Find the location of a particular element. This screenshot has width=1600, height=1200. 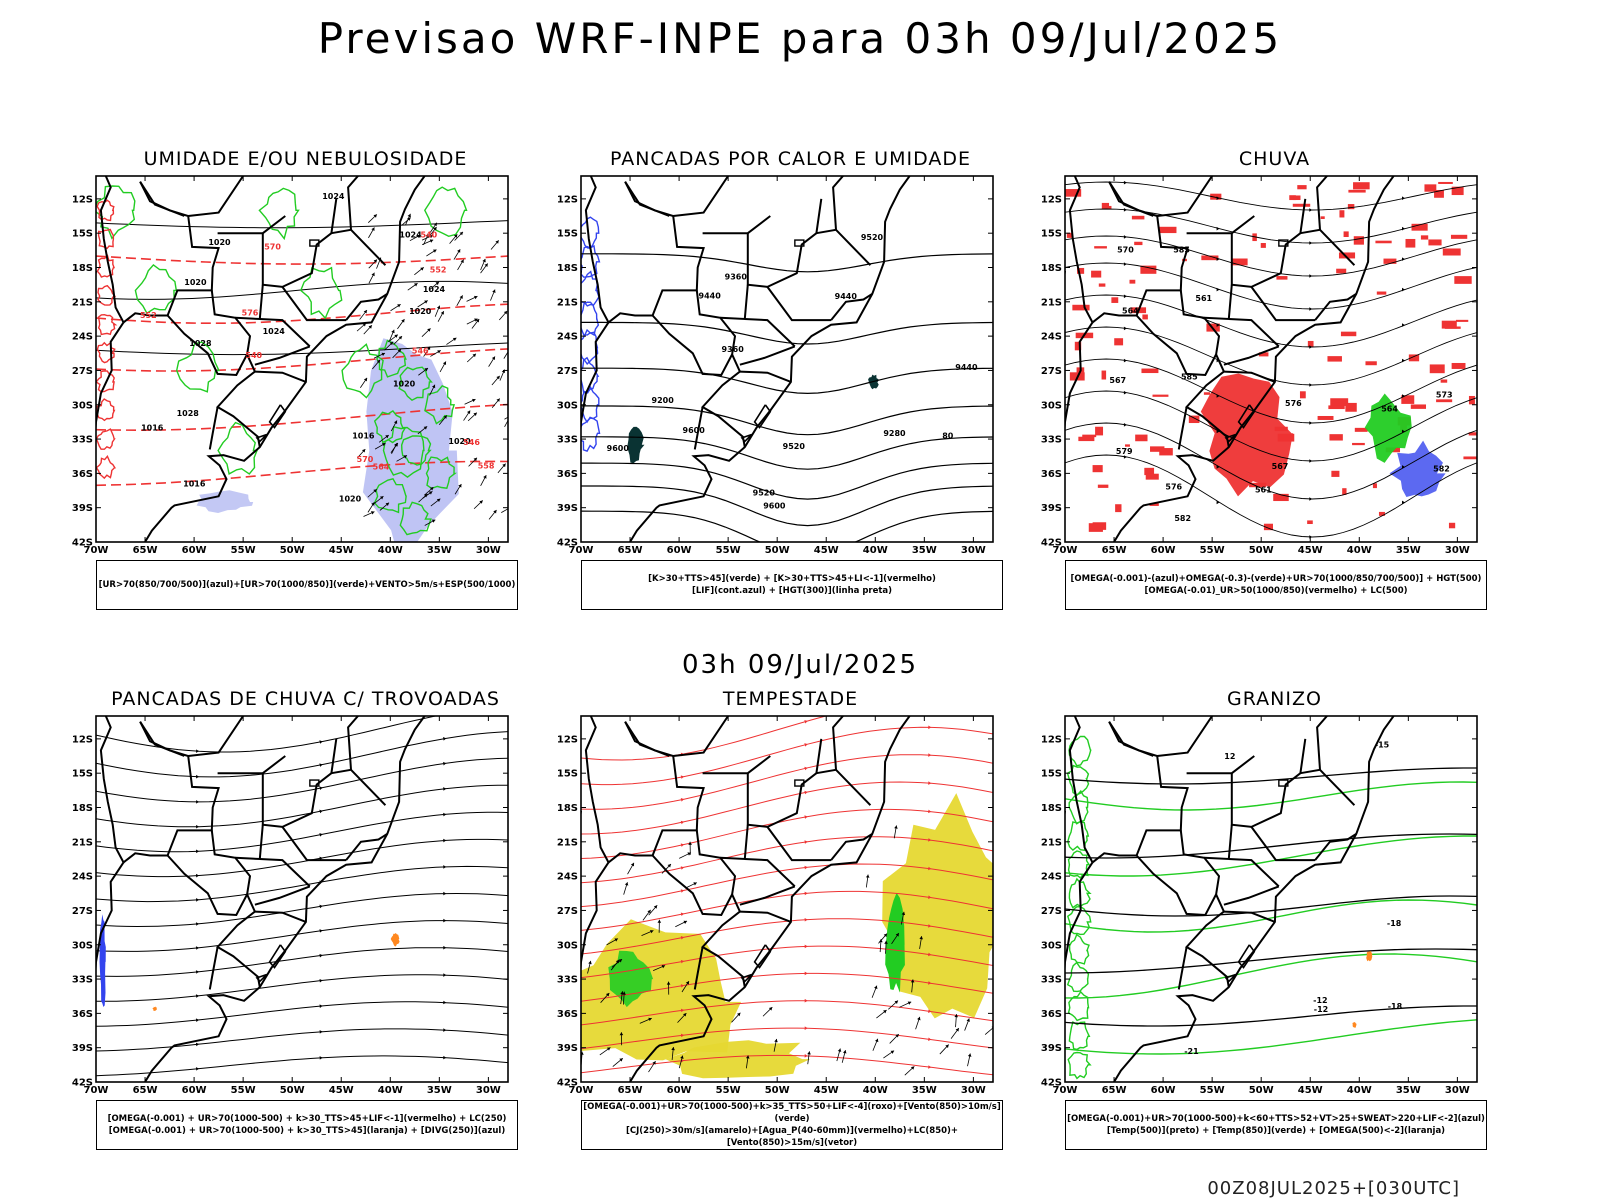

contour-label: 12 is located at coordinates (1229, 756).